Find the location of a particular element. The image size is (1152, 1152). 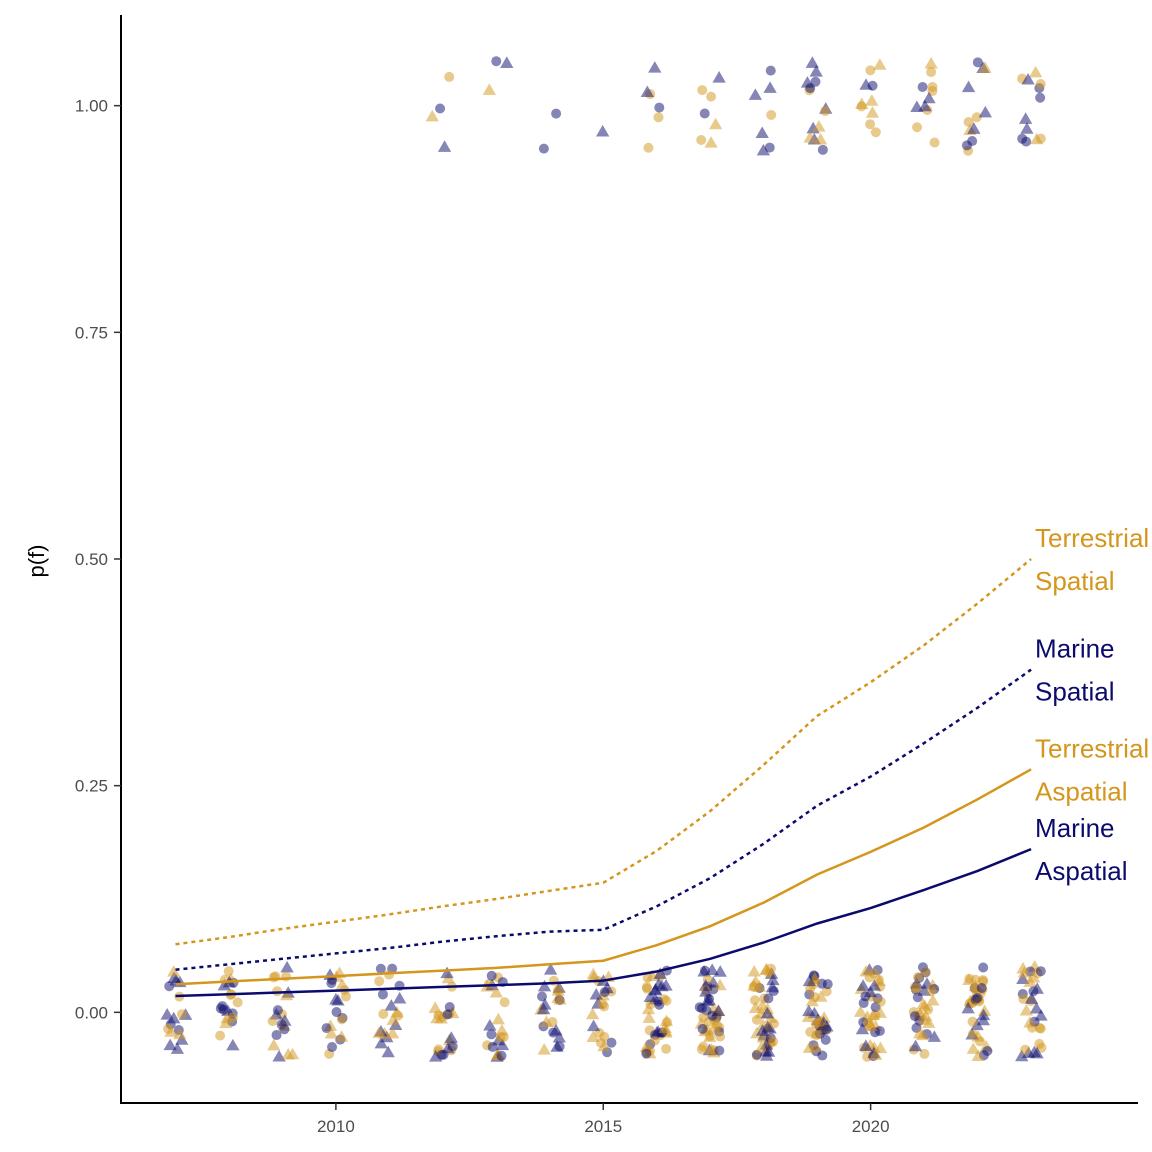

y-tick-label: 0.25 is located at coordinates (91, 786).